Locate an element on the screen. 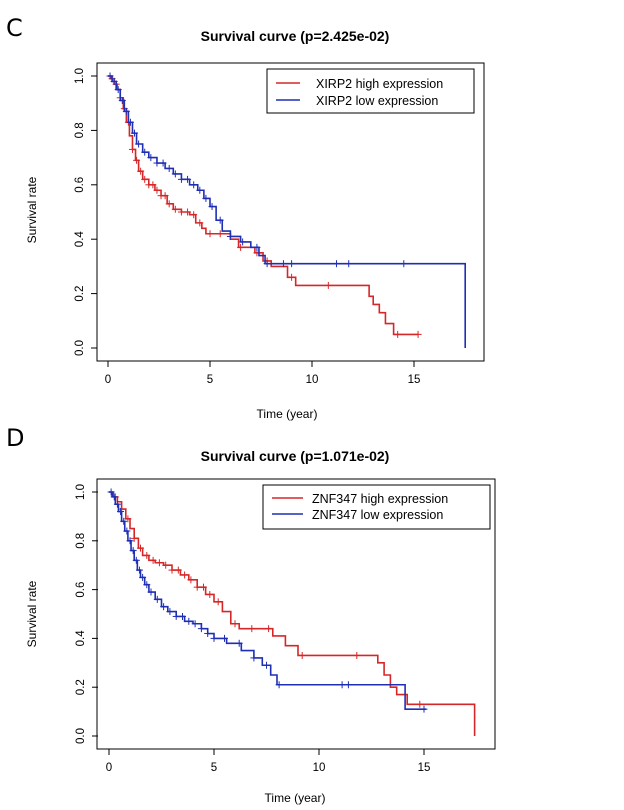  x-tick-label: 5 is located at coordinates (214, 768).